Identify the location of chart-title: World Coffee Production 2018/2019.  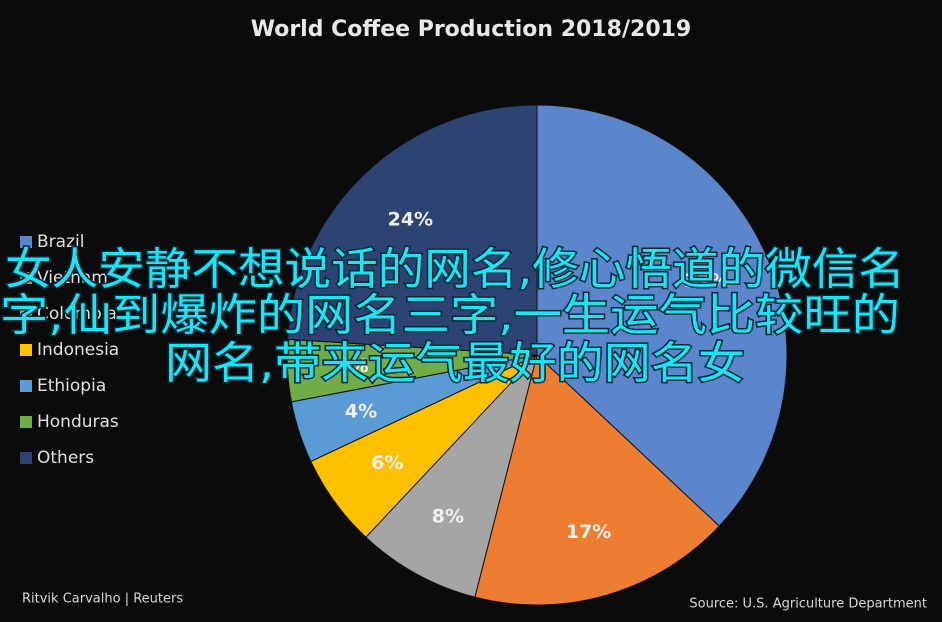
(471, 29).